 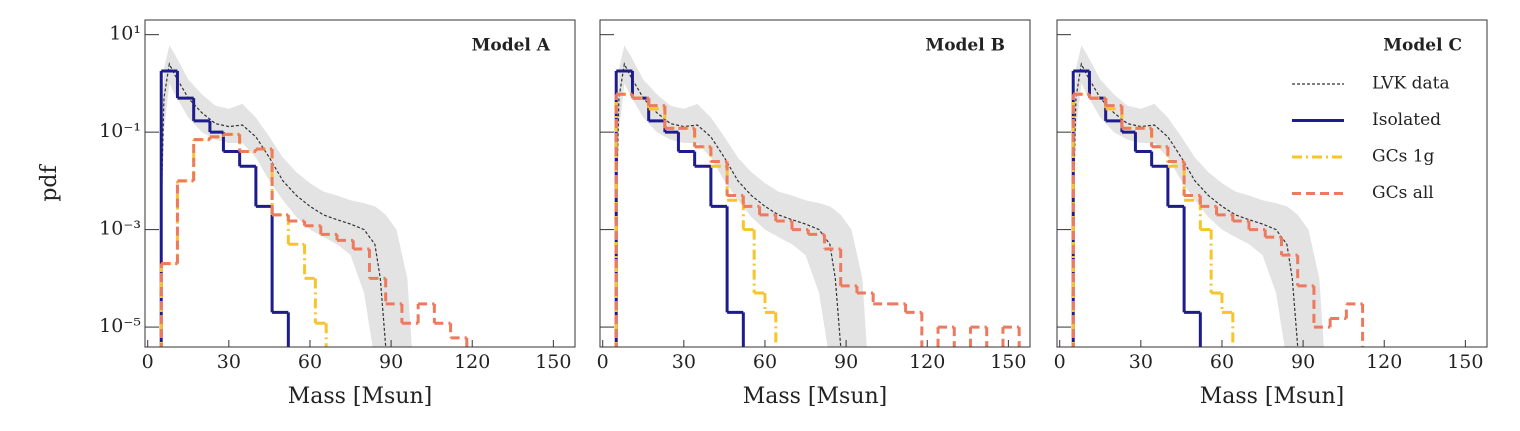 I want to click on y-axis-label: pdf, so click(x=49, y=182).